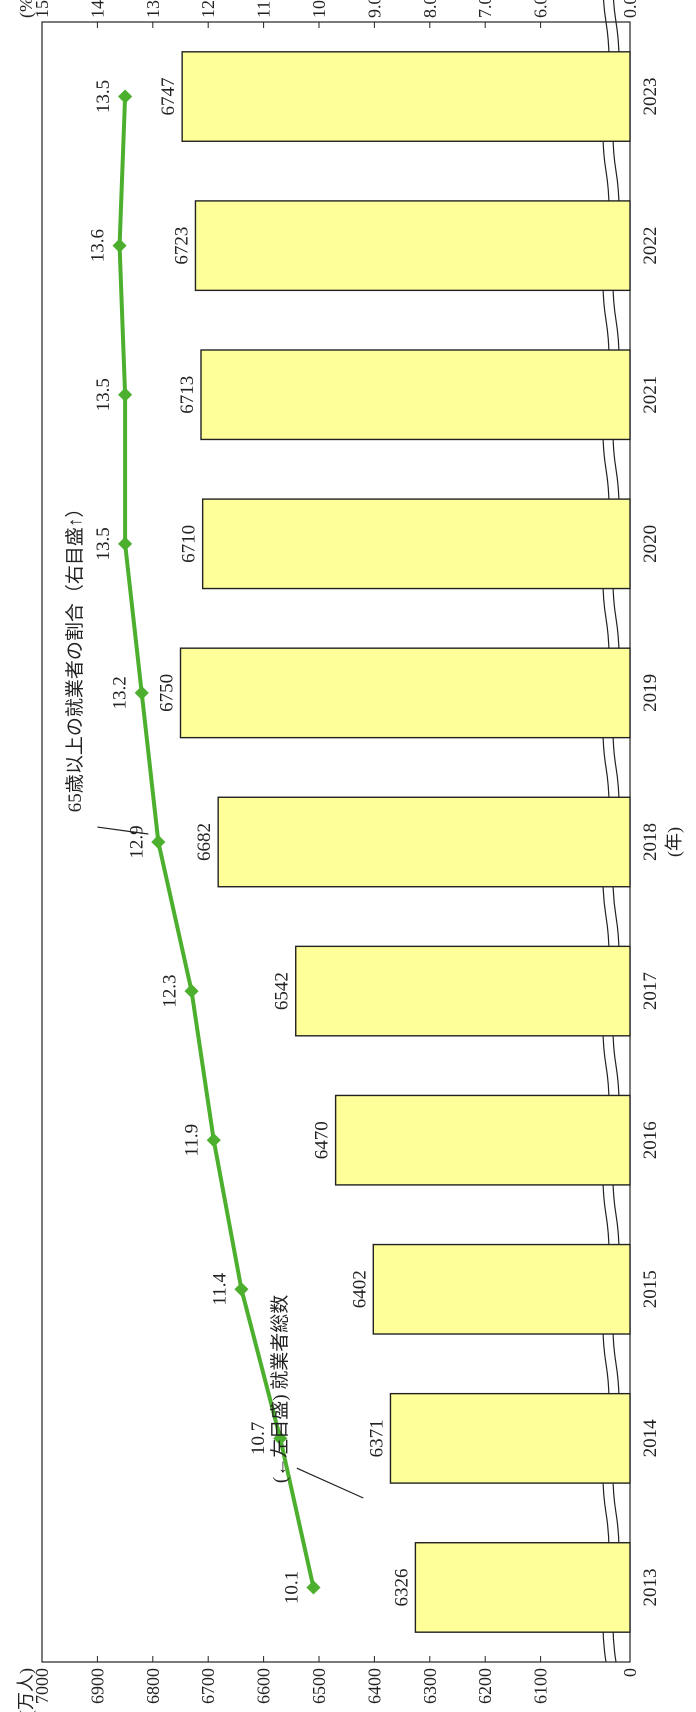 Image resolution: width=696 pixels, height=1712 pixels. I want to click on x-tick-label: 2017, so click(650, 991).